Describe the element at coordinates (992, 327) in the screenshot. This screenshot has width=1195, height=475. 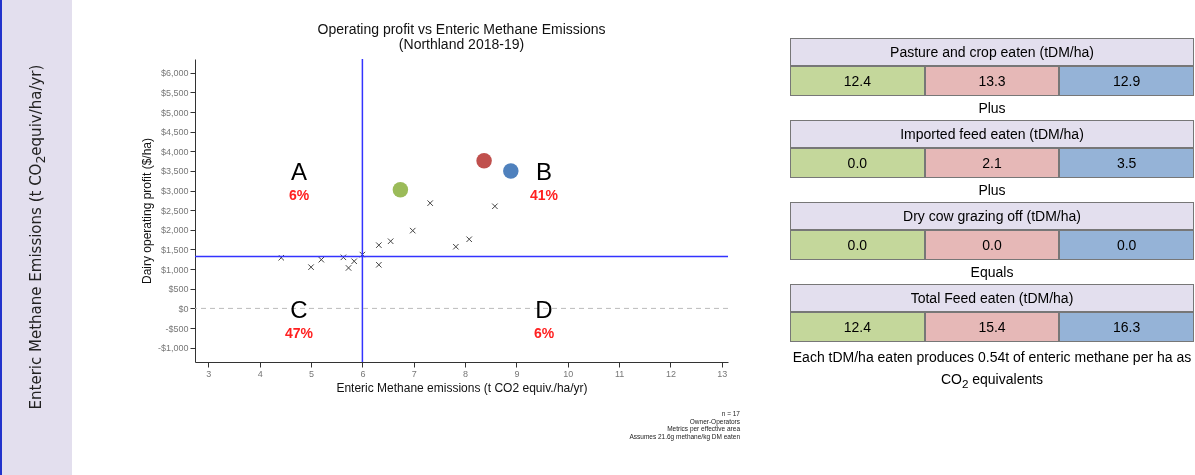
I see `text: 15.4` at that location.